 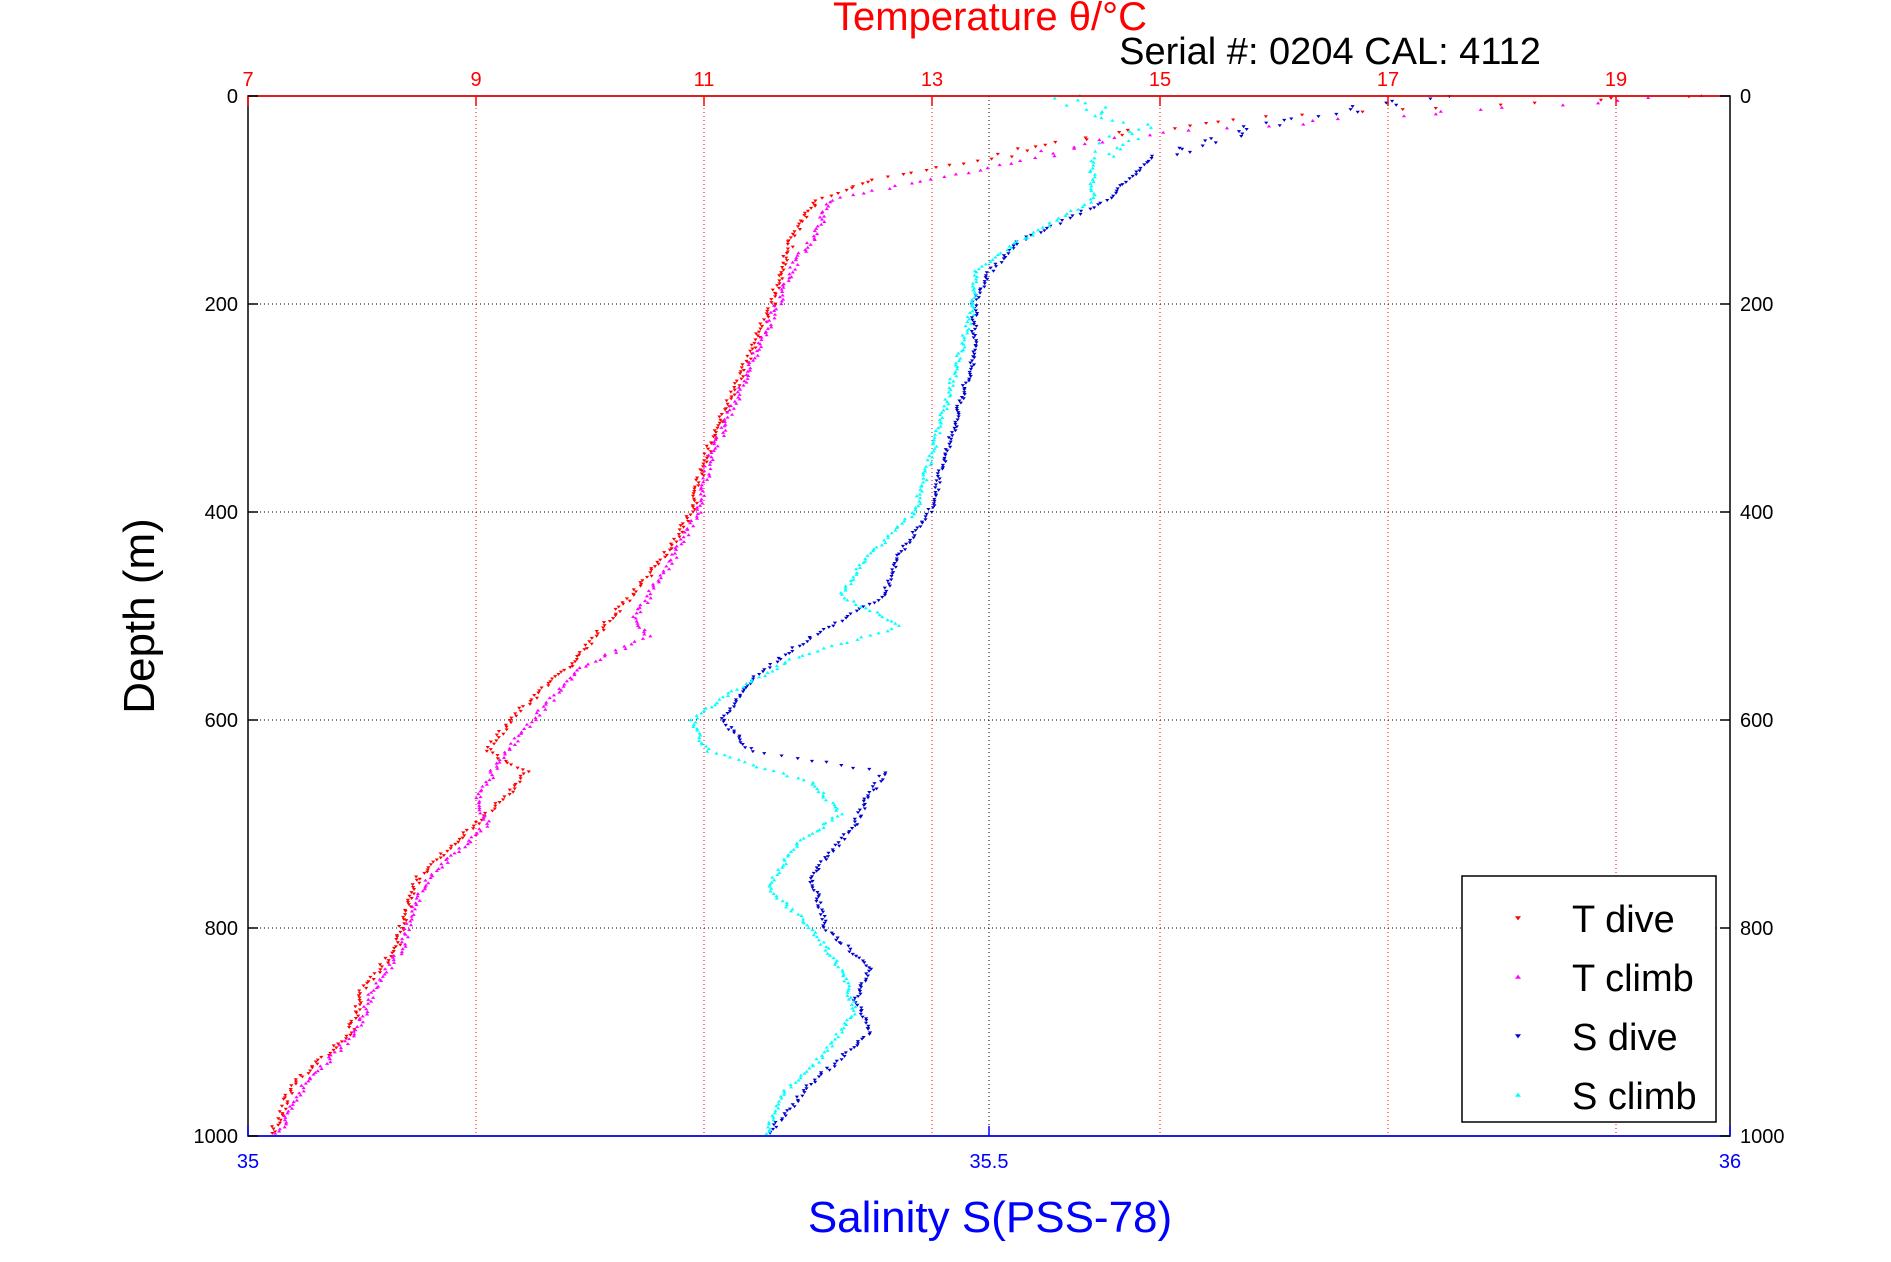 What do you see at coordinates (248, 1162) in the screenshot?
I see `tick-label-bottom-0: 35` at bounding box center [248, 1162].